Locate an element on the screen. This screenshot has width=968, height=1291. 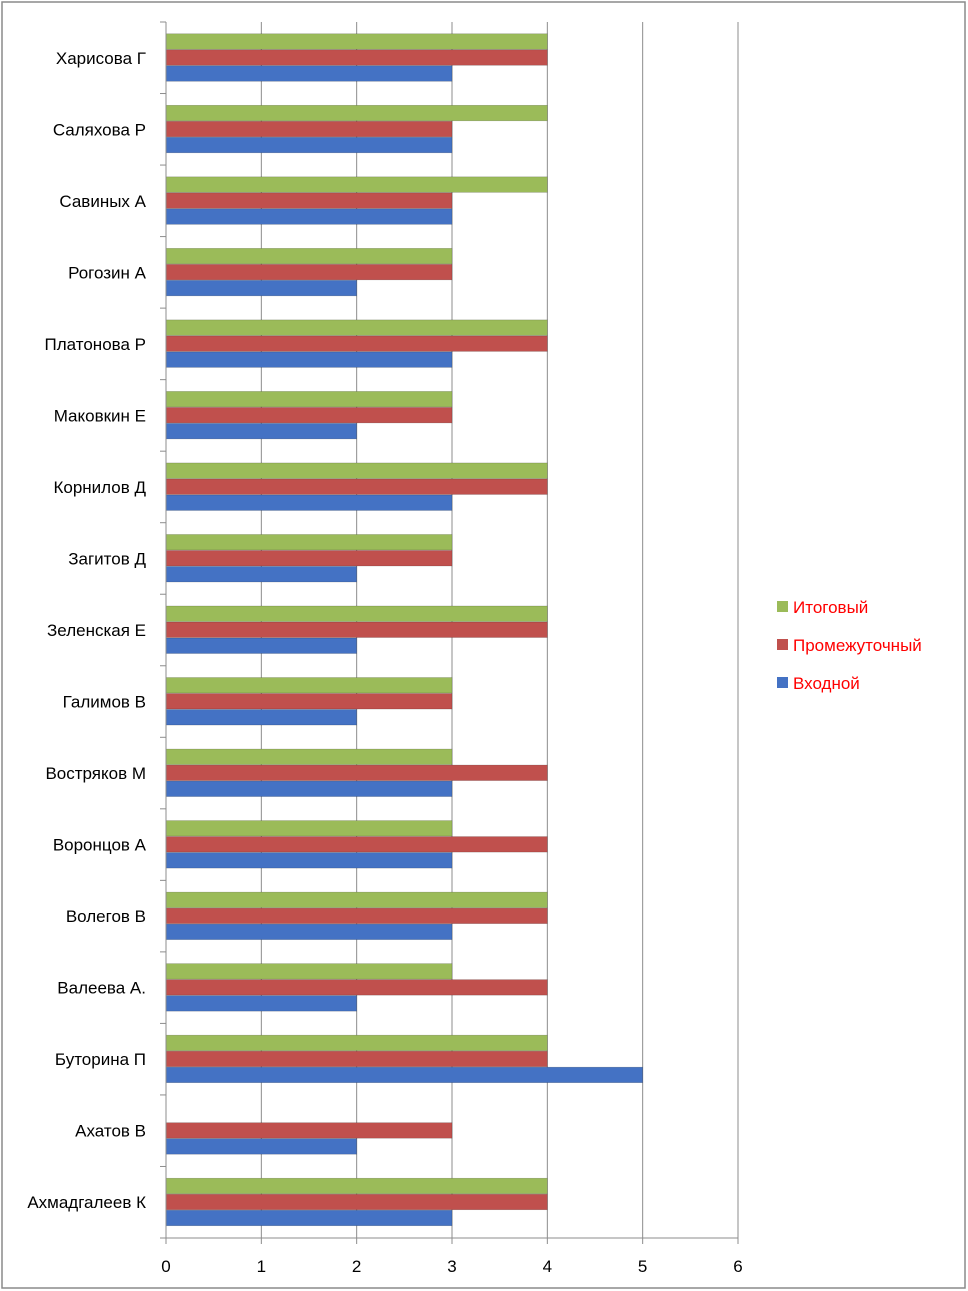
legend-label: Итоговый is located at coordinates (830, 607).